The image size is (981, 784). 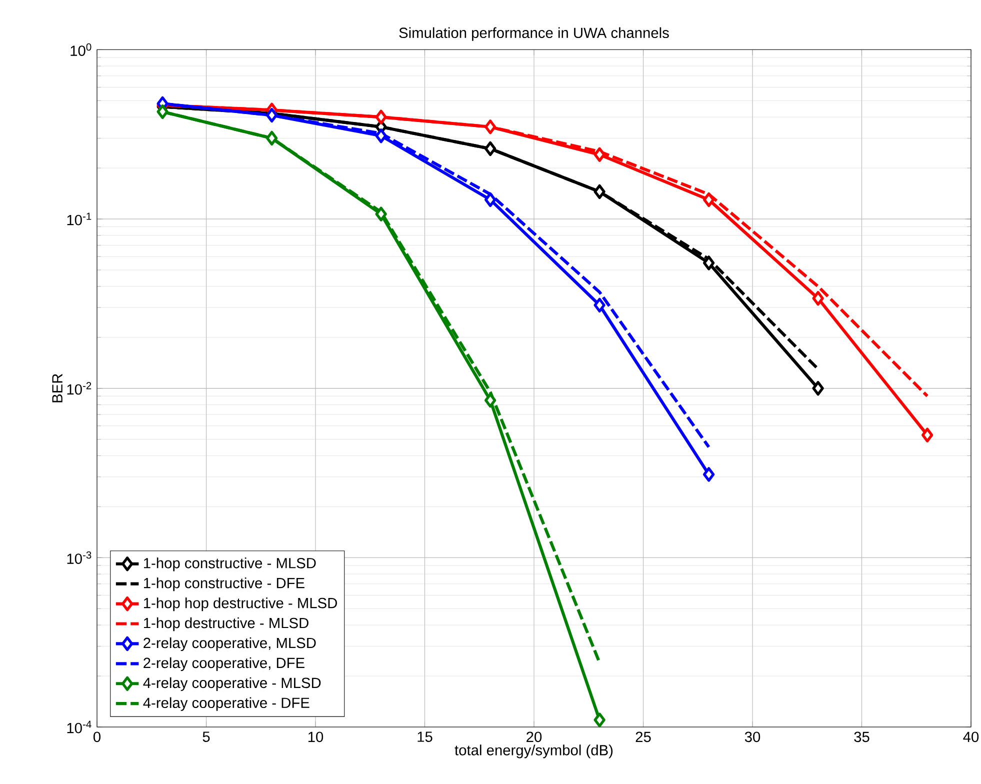 I want to click on legend-label: 4-relay cooperative - MLSD, so click(x=232, y=684).